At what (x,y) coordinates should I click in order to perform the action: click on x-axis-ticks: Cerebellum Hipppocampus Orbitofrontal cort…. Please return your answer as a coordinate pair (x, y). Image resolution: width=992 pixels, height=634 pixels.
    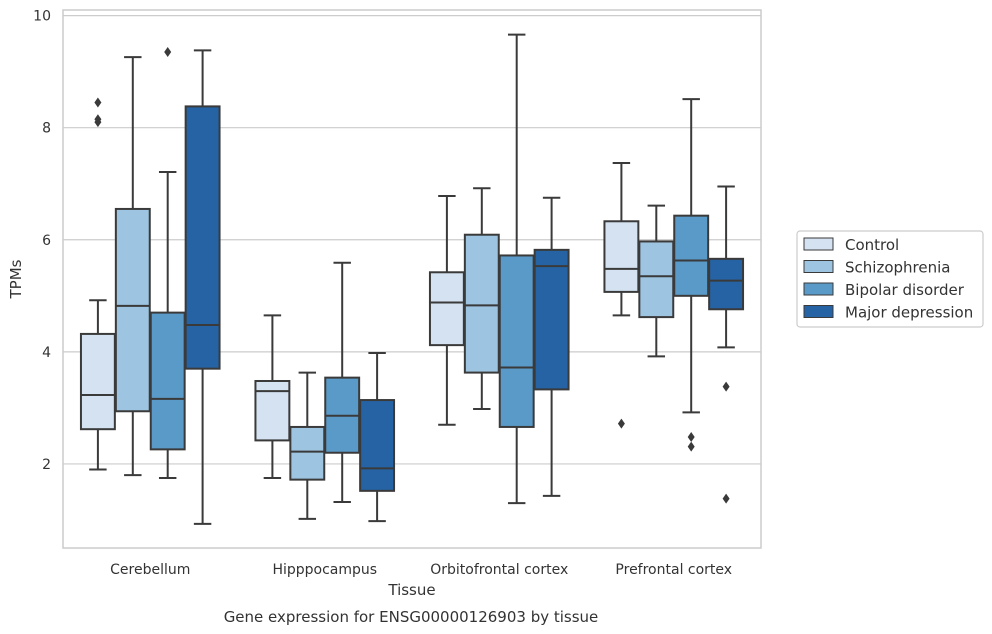
    Looking at the image, I should click on (421, 570).